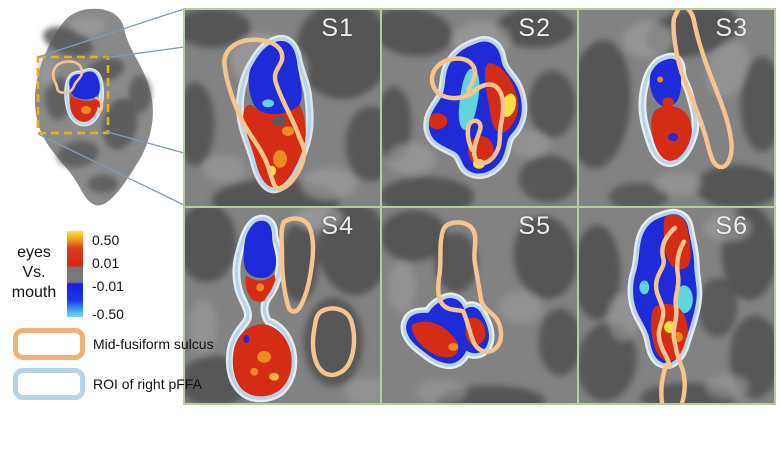 The width and height of the screenshot is (780, 470). I want to click on activation-cluster-s1, so click(268, 114).